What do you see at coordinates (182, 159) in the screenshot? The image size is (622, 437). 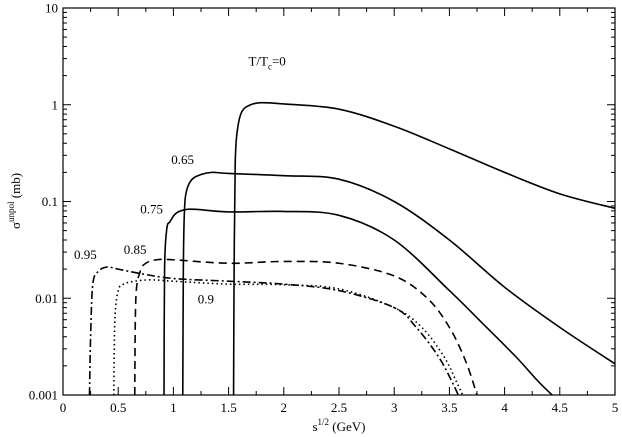 I see `curve-label-1: 0.65` at bounding box center [182, 159].